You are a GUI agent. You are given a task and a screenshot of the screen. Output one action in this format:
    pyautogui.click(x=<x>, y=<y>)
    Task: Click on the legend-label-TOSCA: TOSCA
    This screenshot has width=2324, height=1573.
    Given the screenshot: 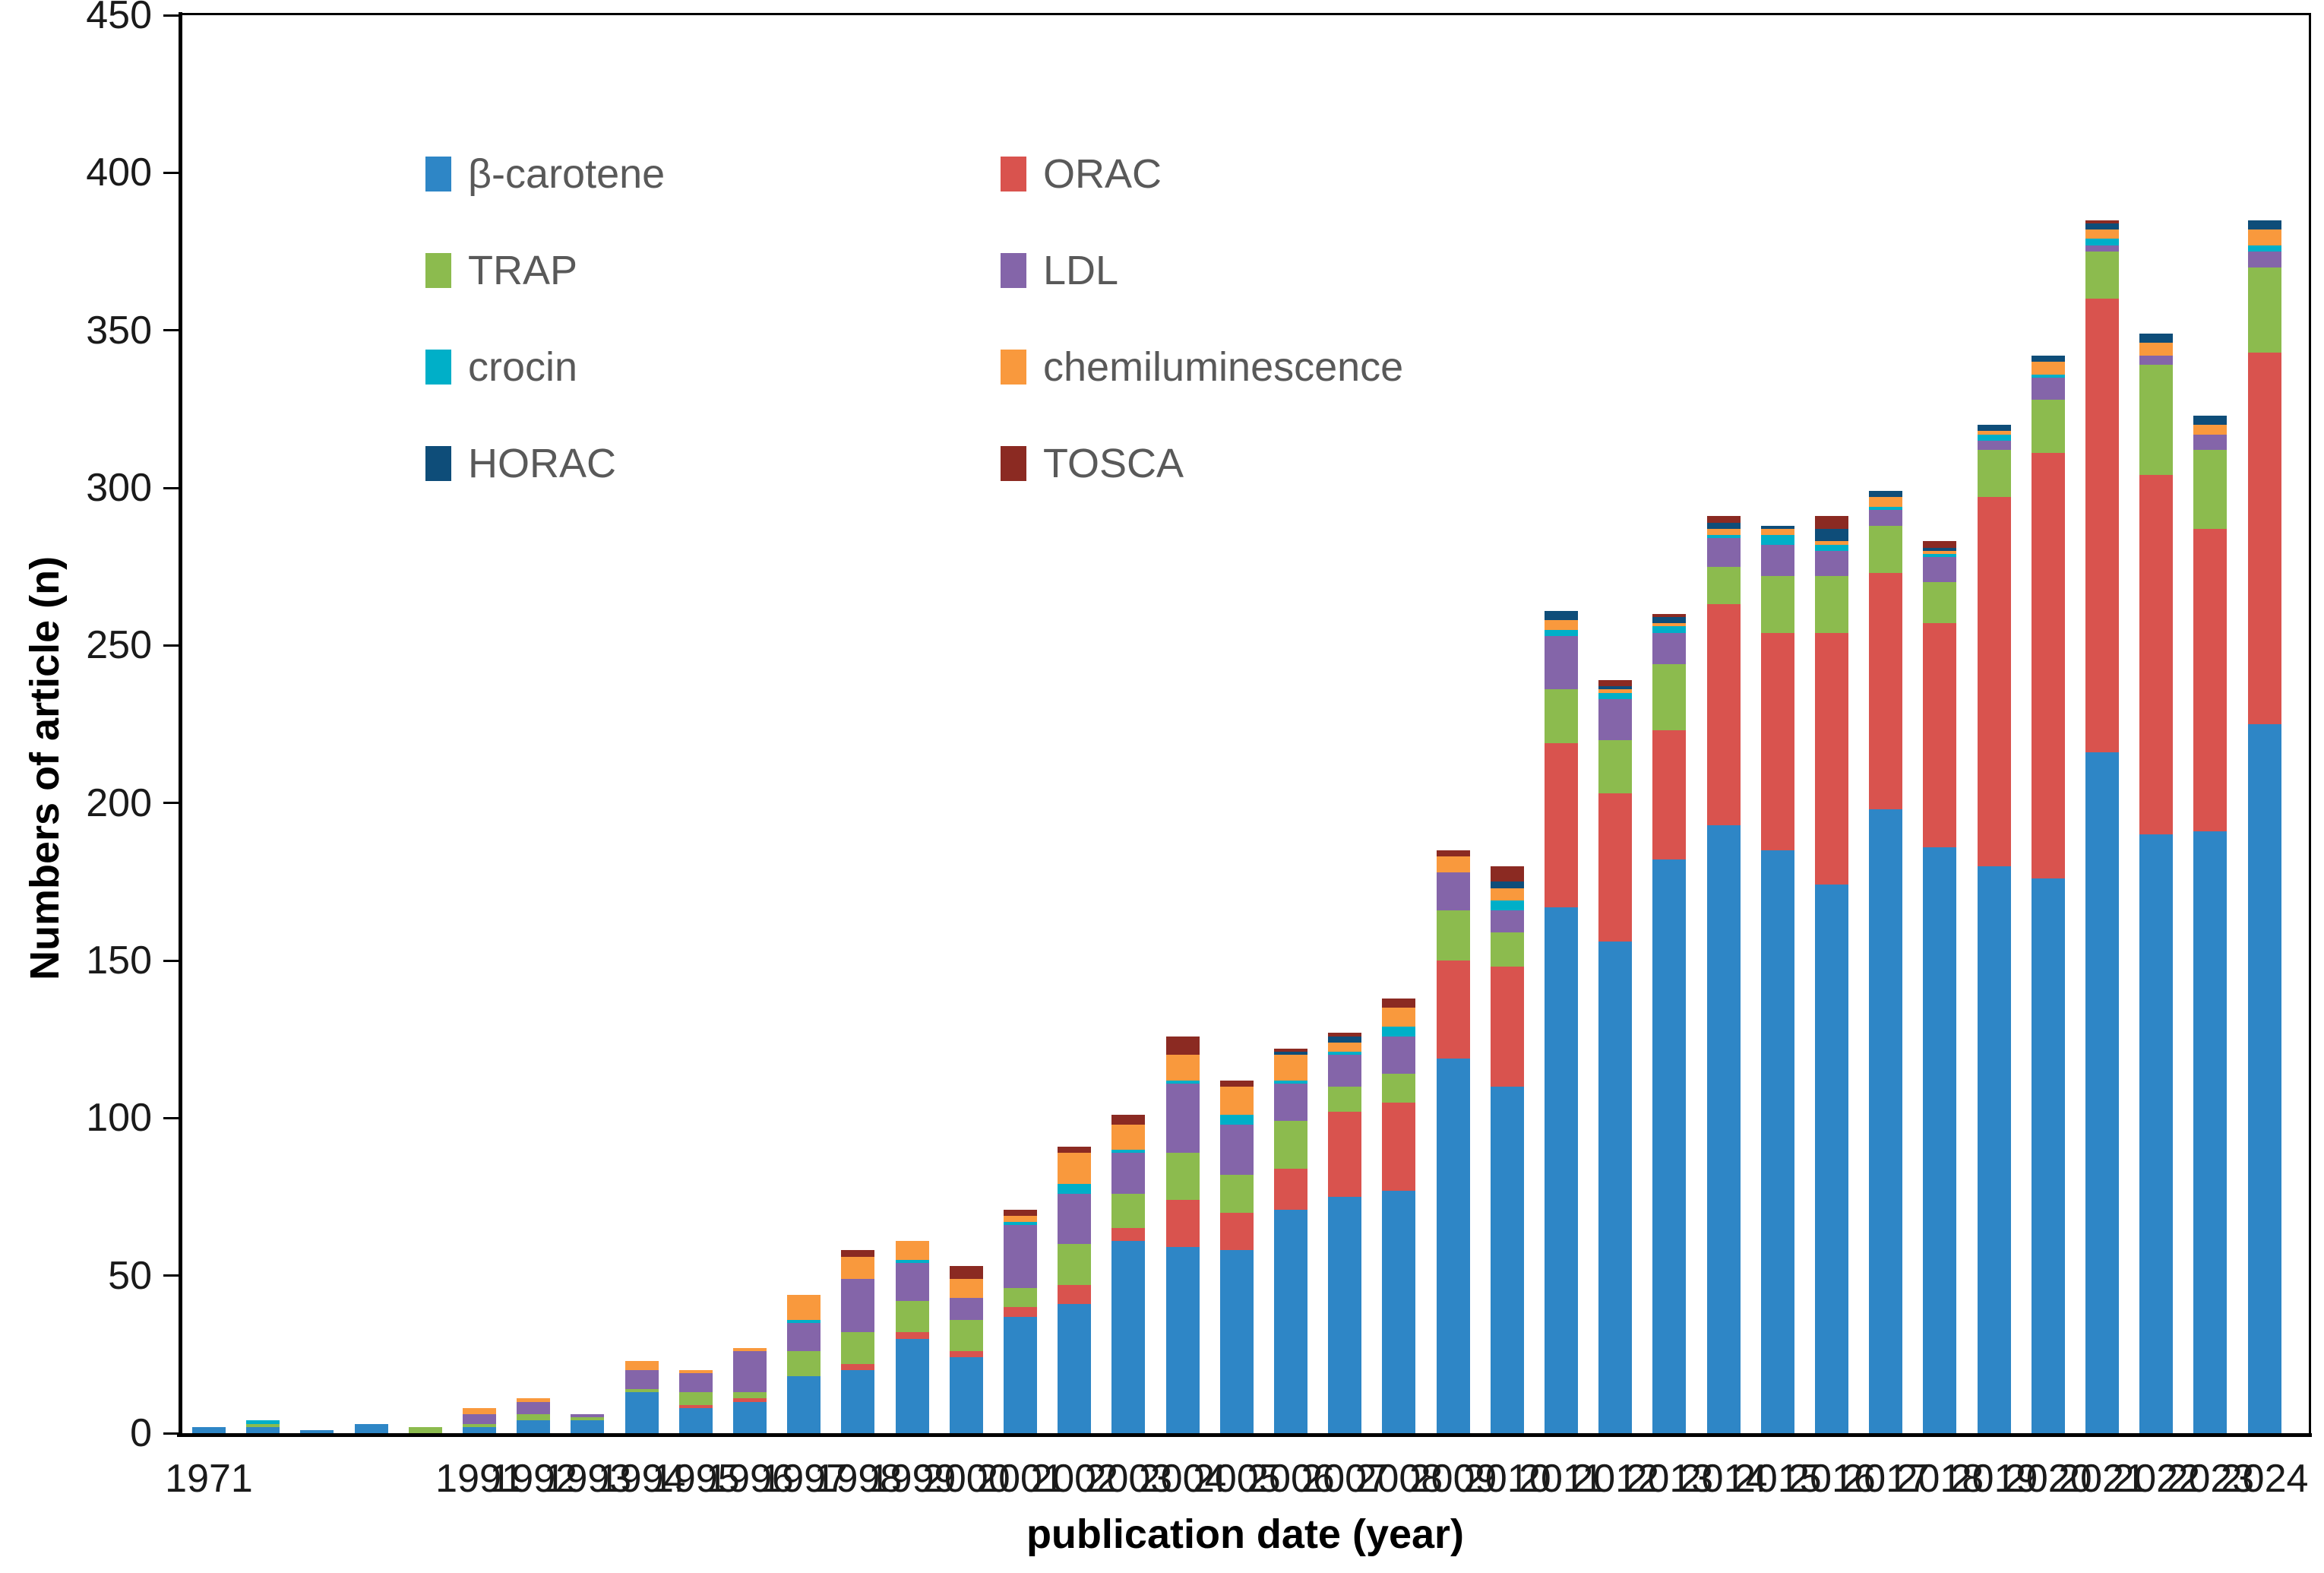 What is the action you would take?
    pyautogui.click(x=1113, y=463)
    